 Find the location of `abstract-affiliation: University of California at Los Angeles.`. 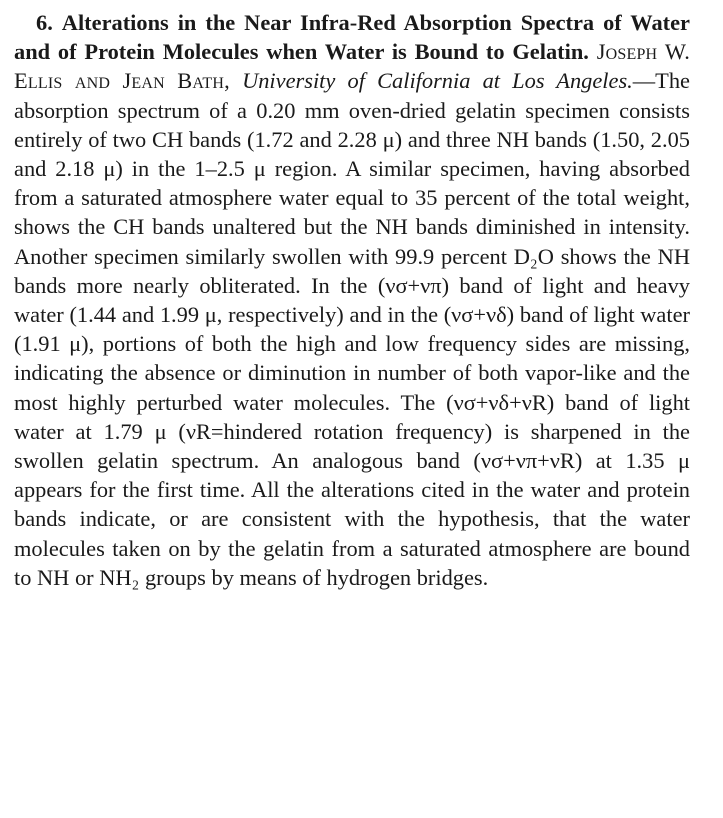

abstract-affiliation: University of California at Los Angeles. is located at coordinates (437, 81).